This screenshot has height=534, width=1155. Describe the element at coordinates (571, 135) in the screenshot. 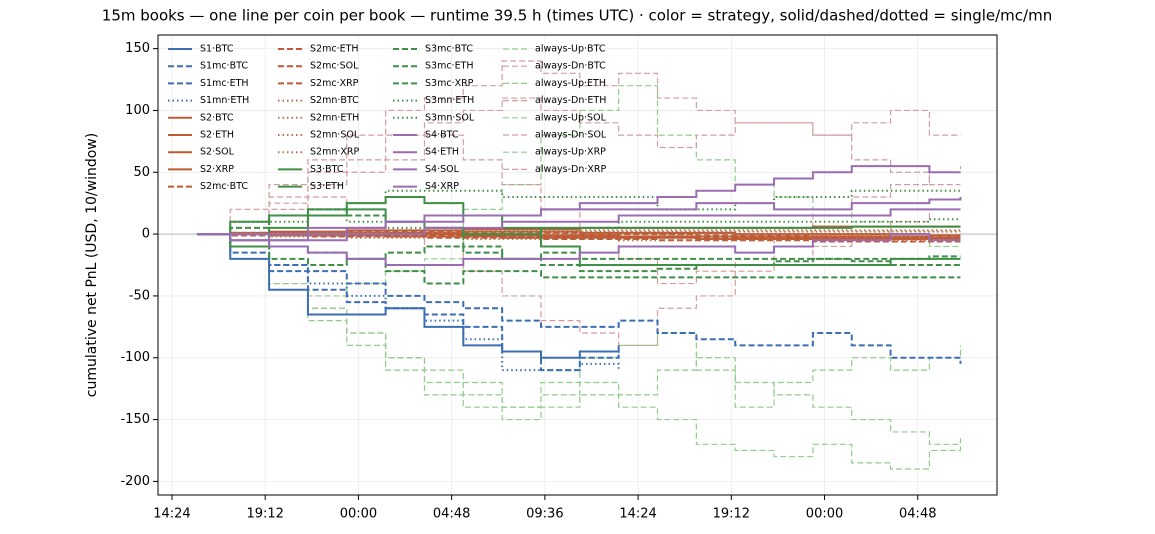

I see `legend-label: always-Dn·SOL` at that location.